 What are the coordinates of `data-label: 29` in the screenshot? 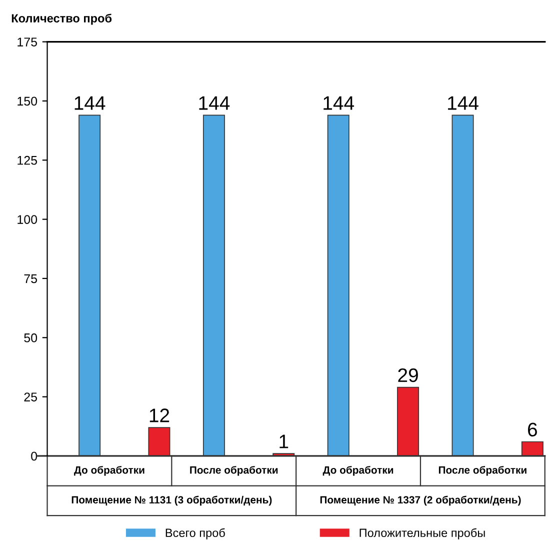 It's located at (408, 375).